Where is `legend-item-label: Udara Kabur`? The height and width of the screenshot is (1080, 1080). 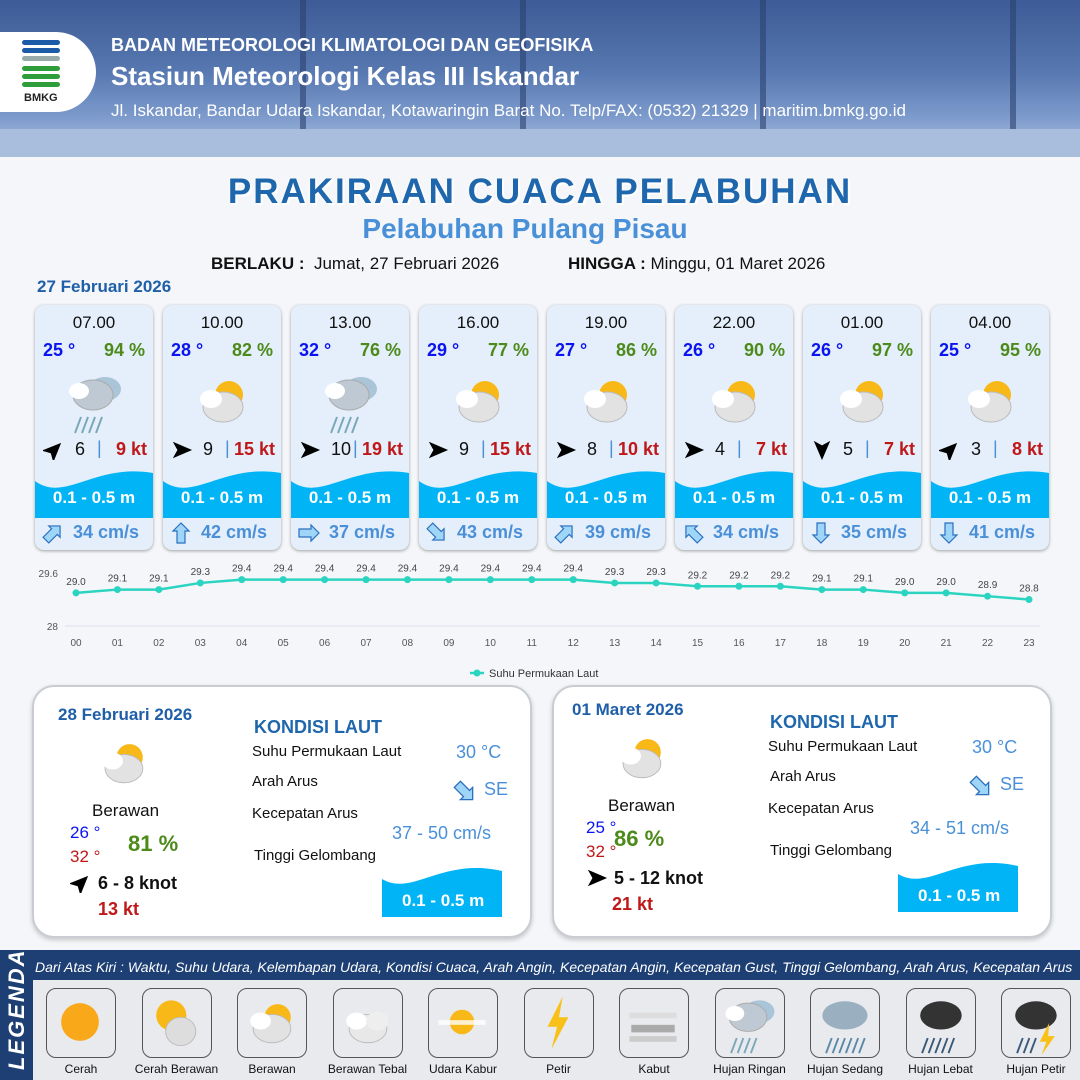
legend-item-label: Udara Kabur is located at coordinates (463, 1069).